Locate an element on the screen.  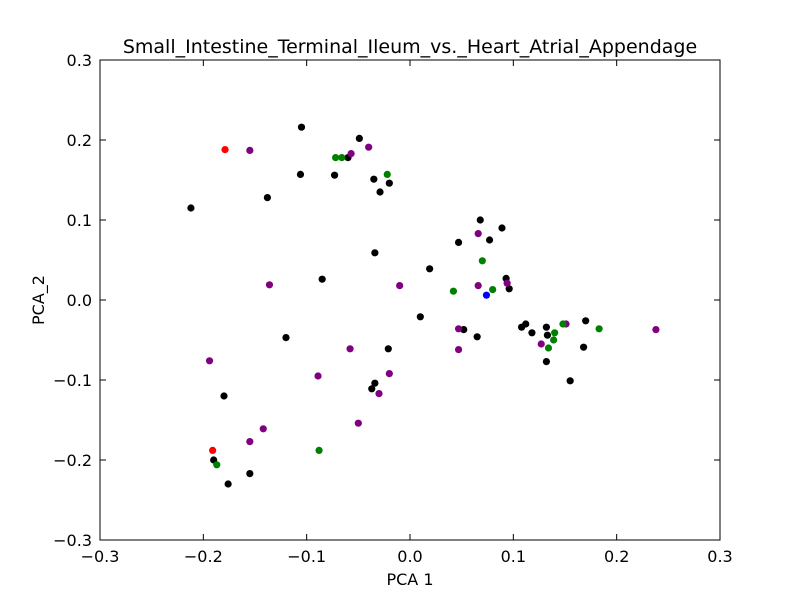
y-tick-label: −0.1 is located at coordinates (72, 380).